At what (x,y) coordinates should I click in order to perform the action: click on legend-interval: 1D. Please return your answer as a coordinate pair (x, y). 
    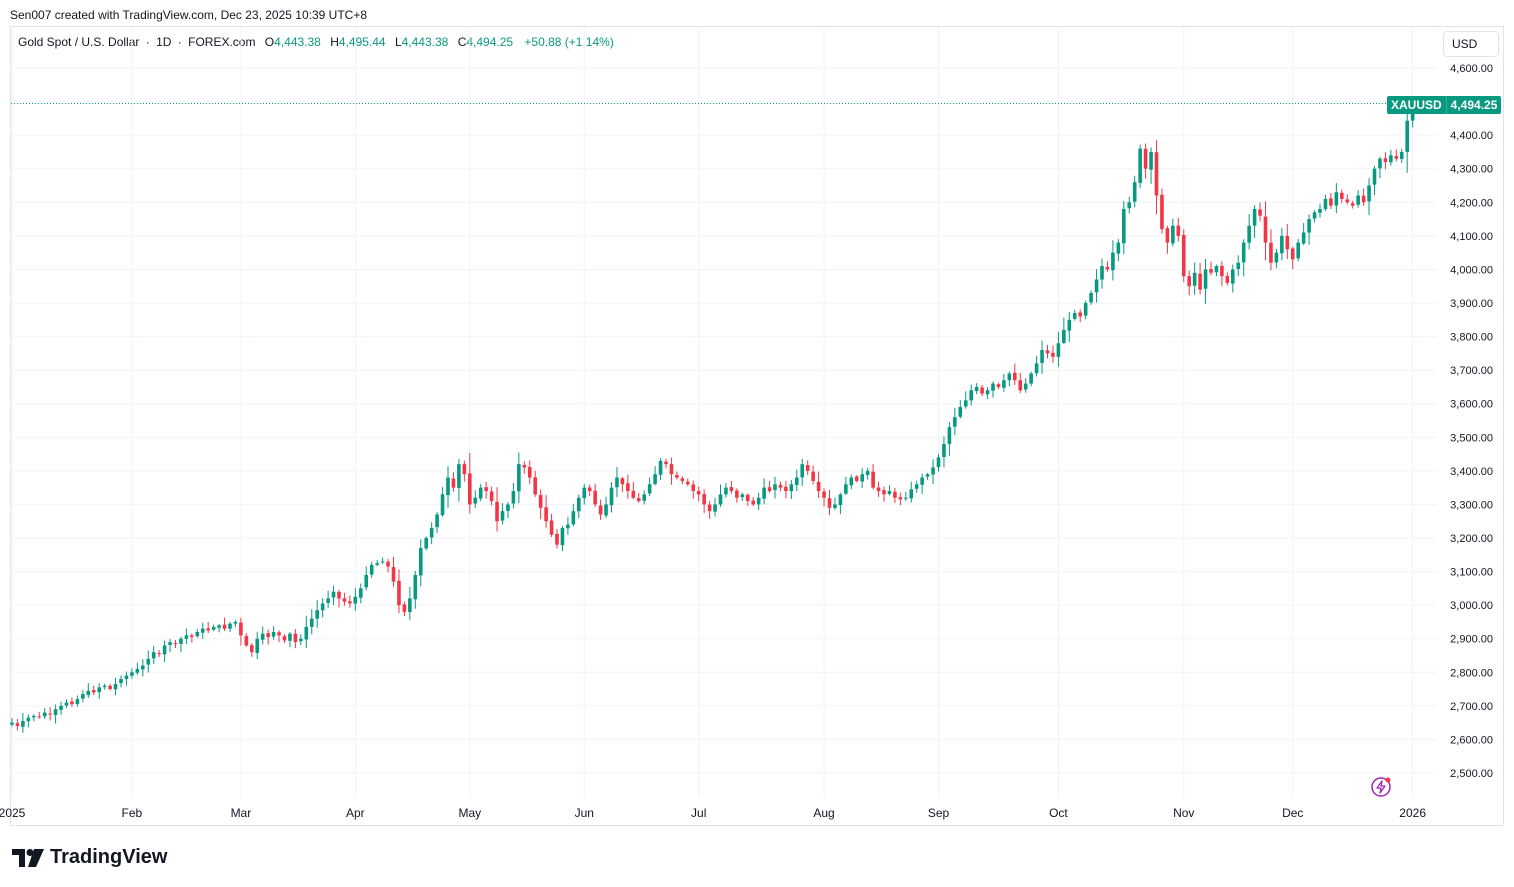
    Looking at the image, I should click on (164, 42).